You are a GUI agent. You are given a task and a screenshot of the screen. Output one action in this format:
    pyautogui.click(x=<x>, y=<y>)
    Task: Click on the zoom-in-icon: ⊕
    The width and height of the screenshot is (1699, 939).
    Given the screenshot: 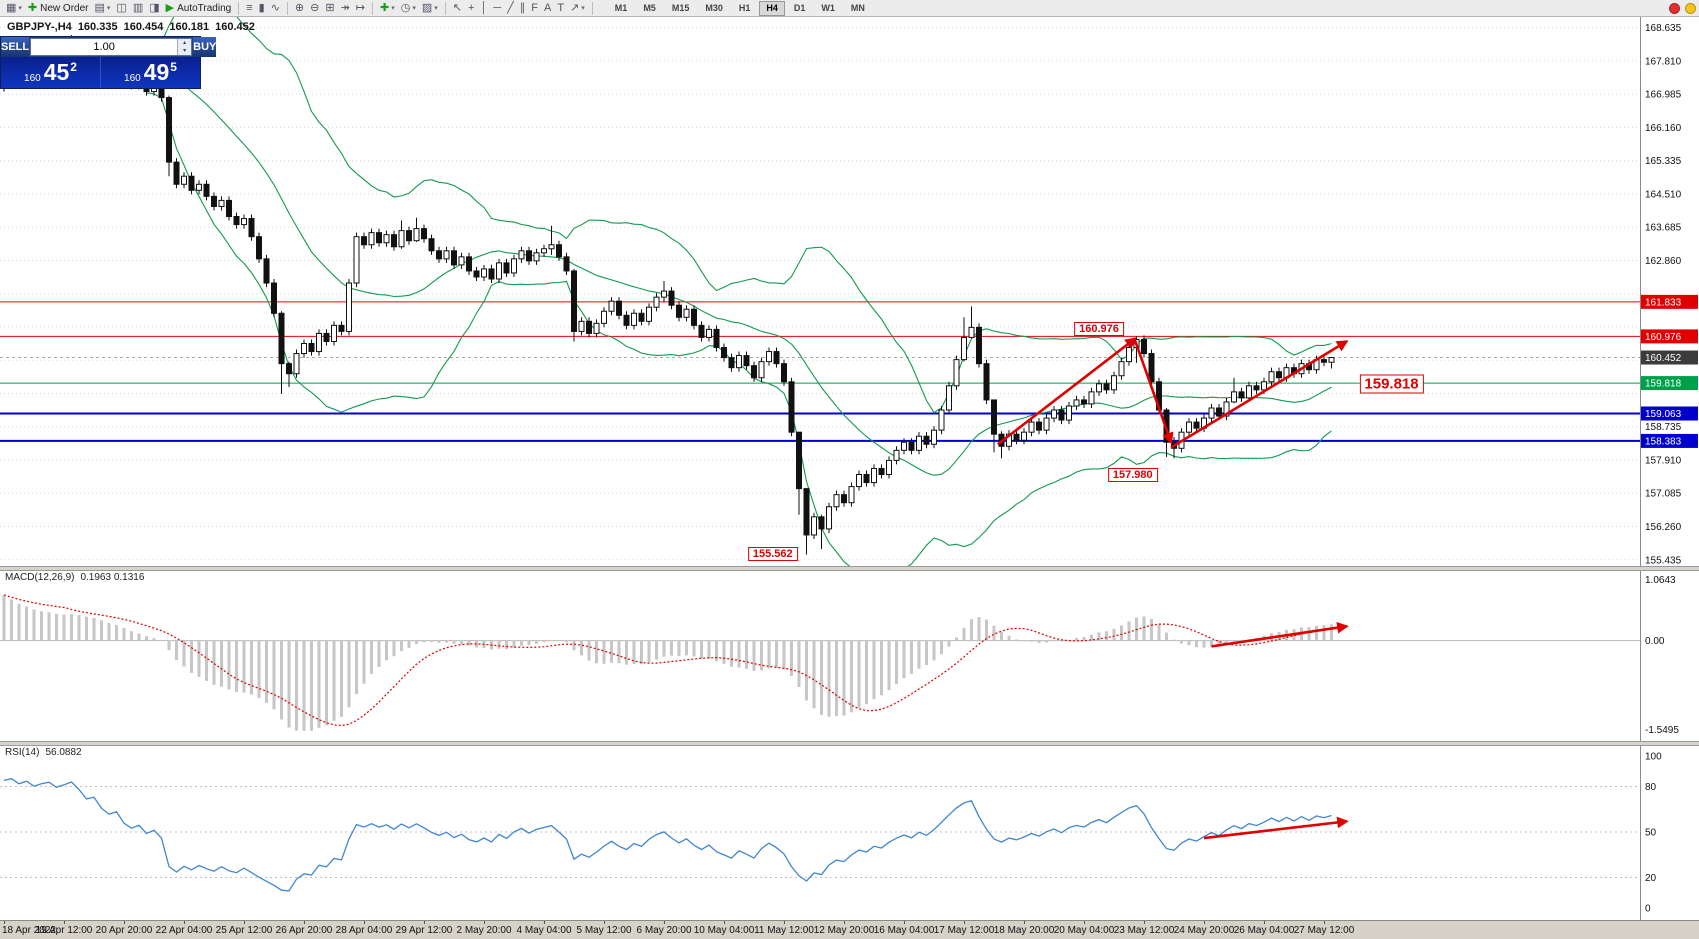 What is the action you would take?
    pyautogui.click(x=299, y=8)
    